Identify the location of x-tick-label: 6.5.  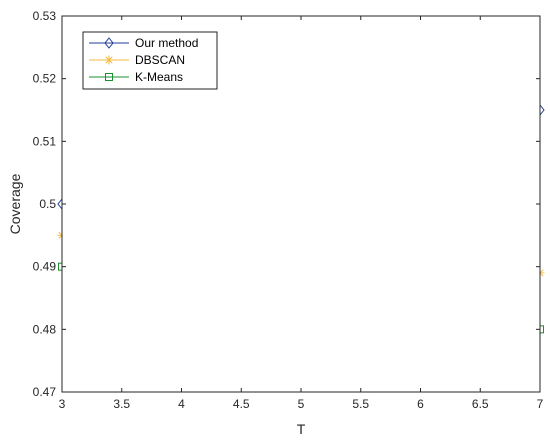
(480, 404).